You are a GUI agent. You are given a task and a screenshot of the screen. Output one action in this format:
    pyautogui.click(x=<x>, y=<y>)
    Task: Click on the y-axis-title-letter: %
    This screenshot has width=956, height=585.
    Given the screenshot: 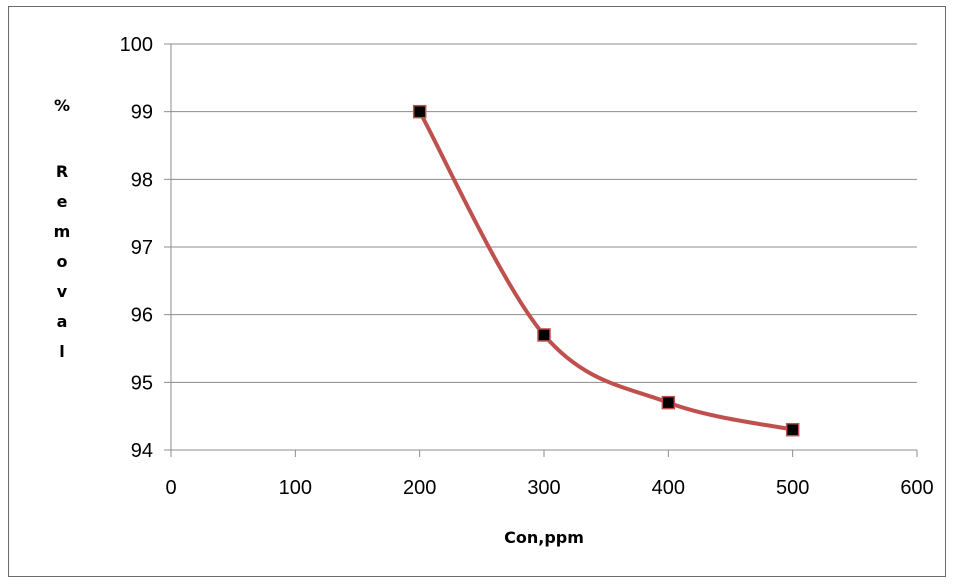 What is the action you would take?
    pyautogui.click(x=62, y=105)
    